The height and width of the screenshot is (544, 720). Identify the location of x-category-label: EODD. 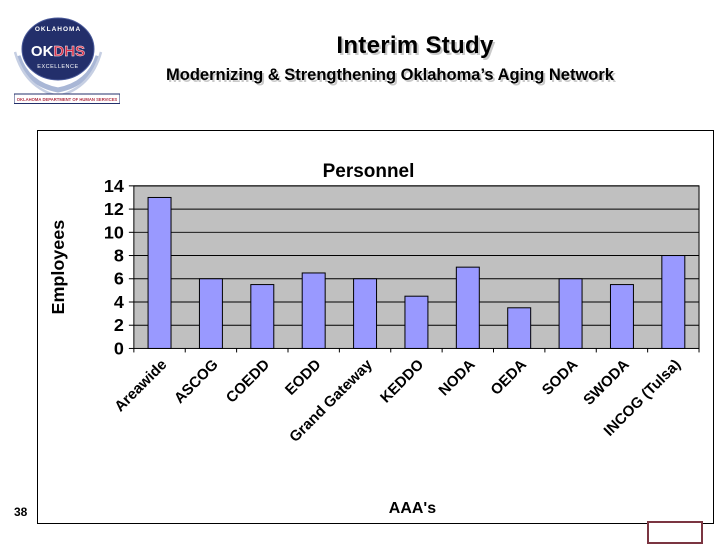
(303, 377).